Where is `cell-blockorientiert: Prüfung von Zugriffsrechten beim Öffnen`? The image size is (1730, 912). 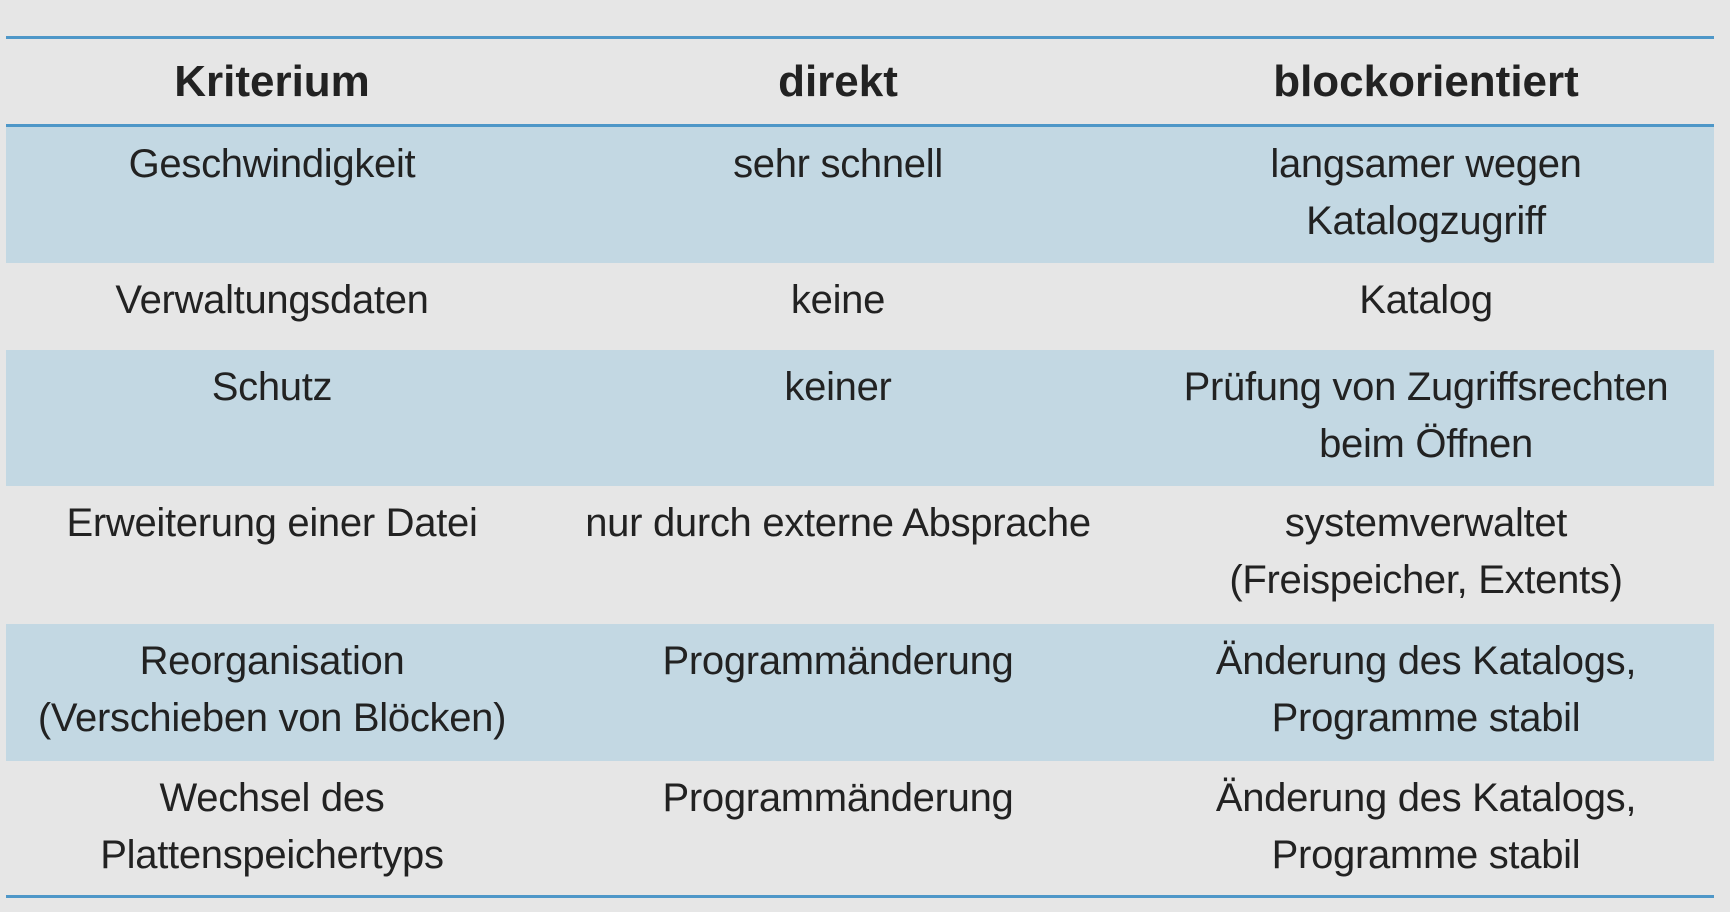 cell-blockorientiert: Prüfung von Zugriffsrechten beim Öffnen is located at coordinates (1426, 418).